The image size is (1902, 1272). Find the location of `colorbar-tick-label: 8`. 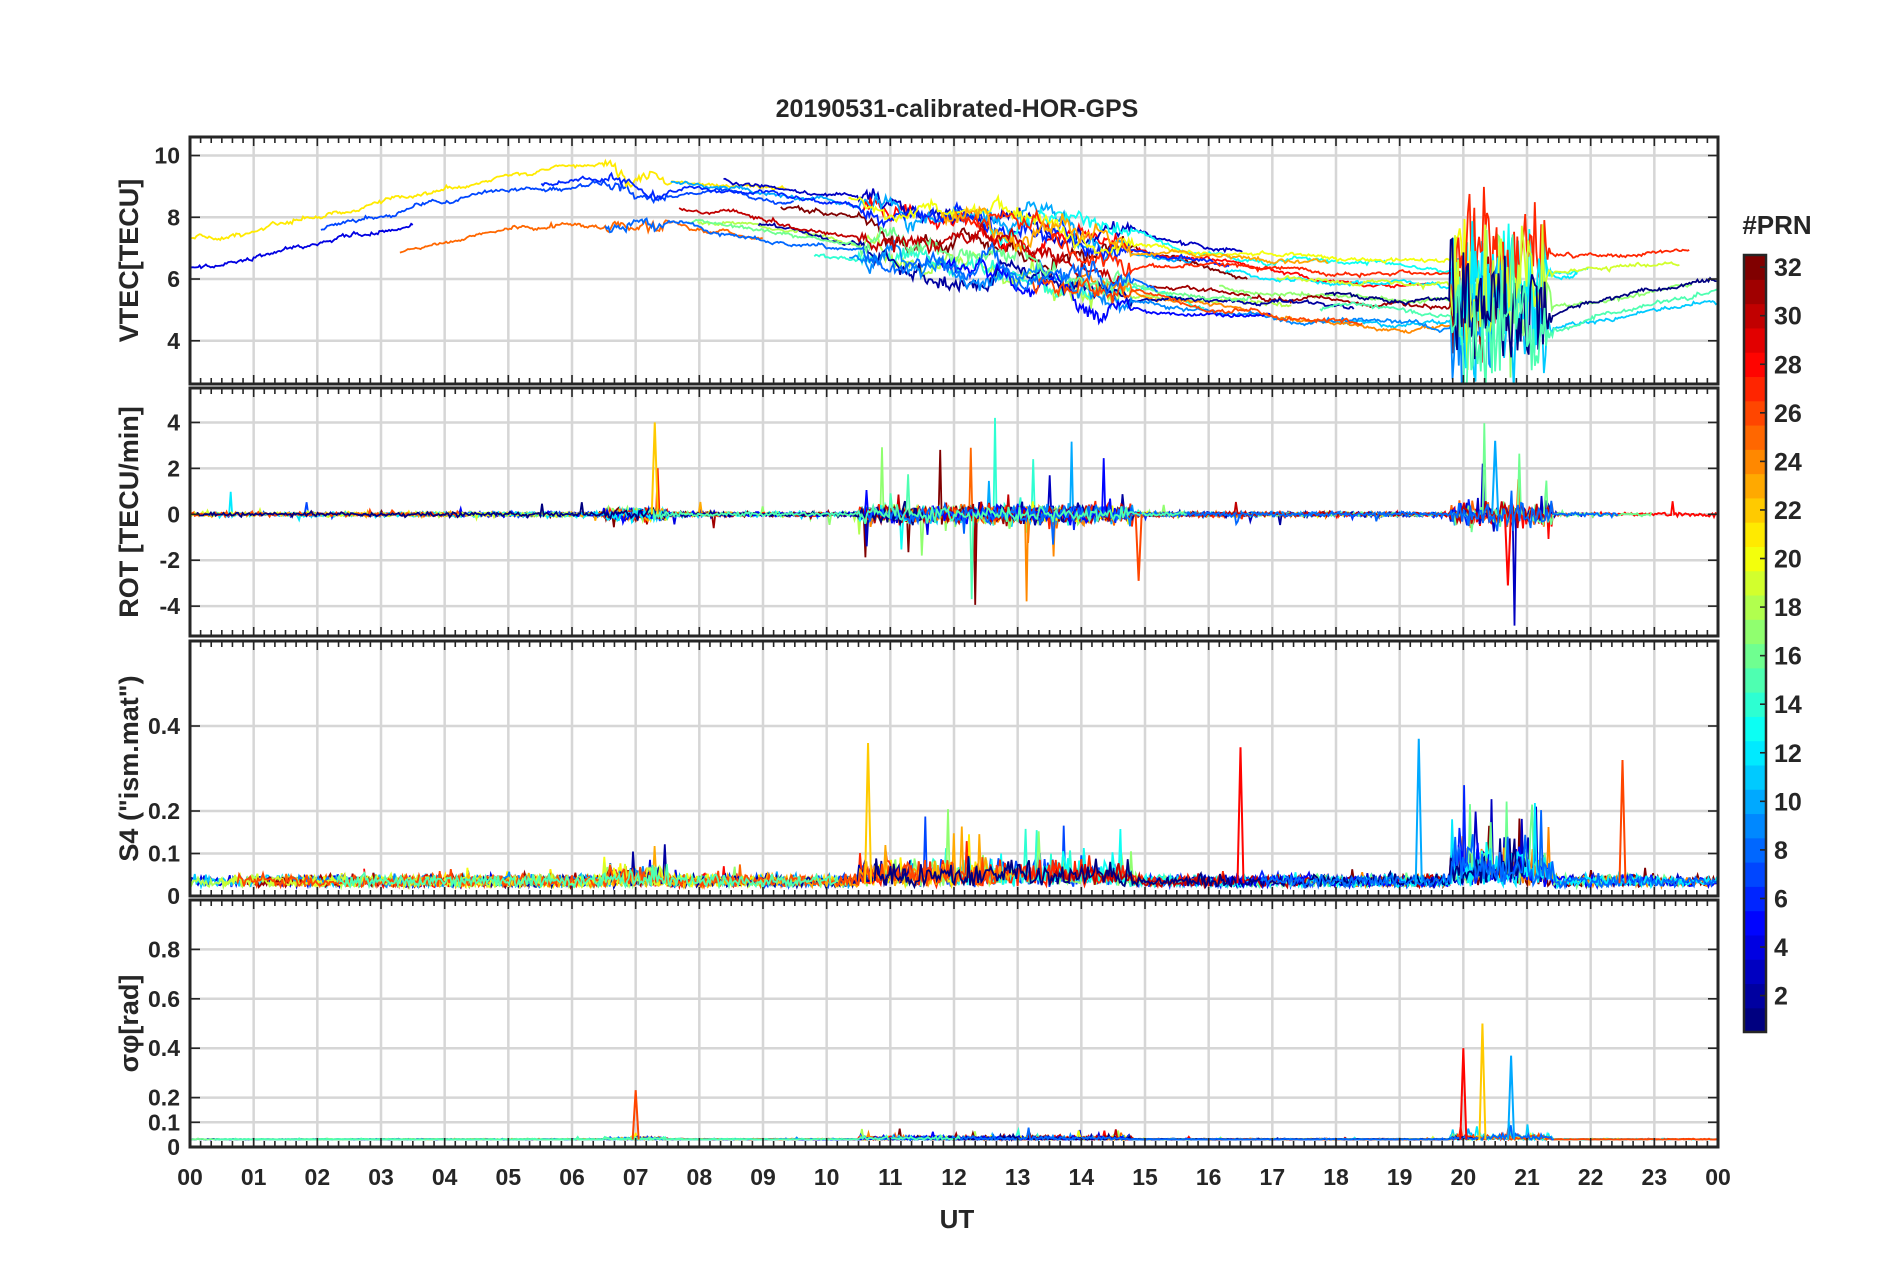

colorbar-tick-label: 8 is located at coordinates (1781, 851).